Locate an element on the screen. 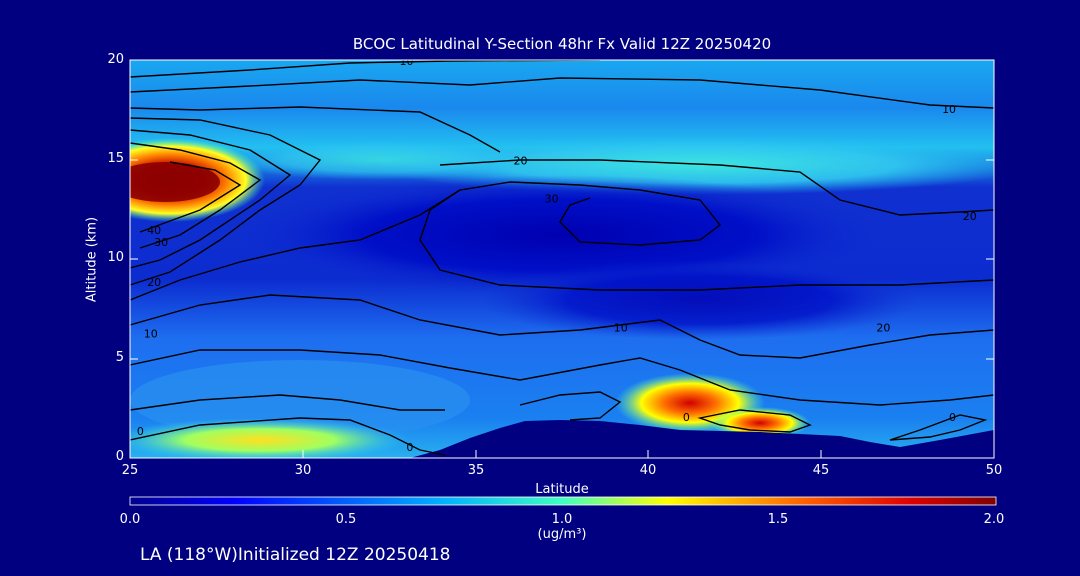 The image size is (1080, 576). x-tick-label: 30 is located at coordinates (303, 470).